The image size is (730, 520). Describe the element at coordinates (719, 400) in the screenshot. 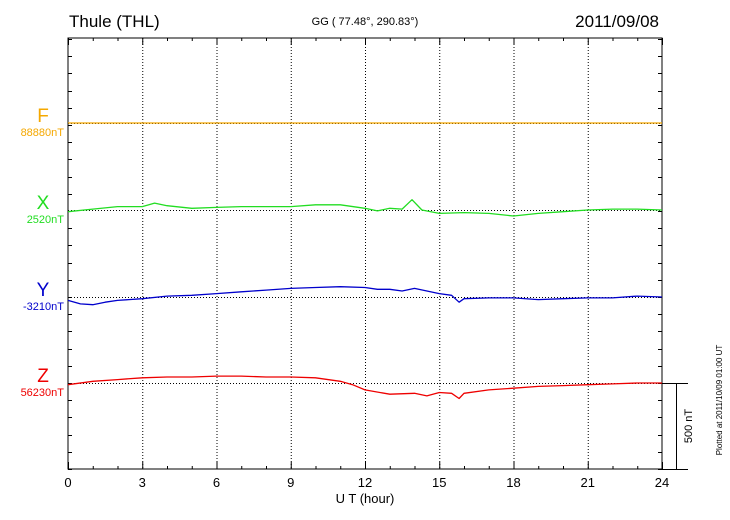

I see `plotted-at-note: Plotted at 2011/10/09 01:00 UT` at that location.